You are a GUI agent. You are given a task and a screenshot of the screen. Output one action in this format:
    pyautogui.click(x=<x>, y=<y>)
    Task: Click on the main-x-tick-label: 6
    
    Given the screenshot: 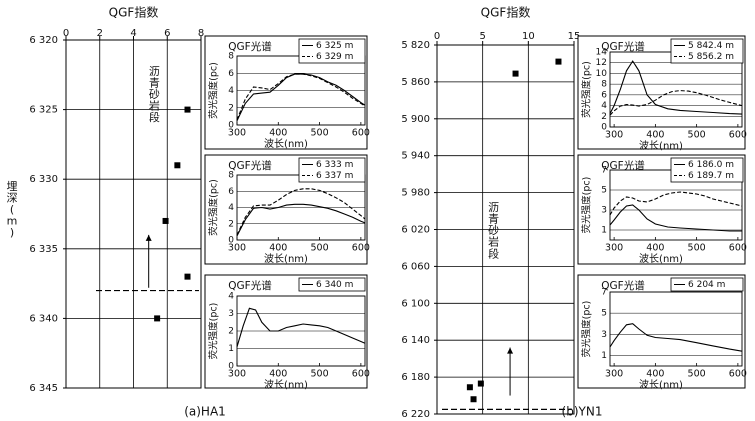 What is the action you would take?
    pyautogui.click(x=167, y=33)
    